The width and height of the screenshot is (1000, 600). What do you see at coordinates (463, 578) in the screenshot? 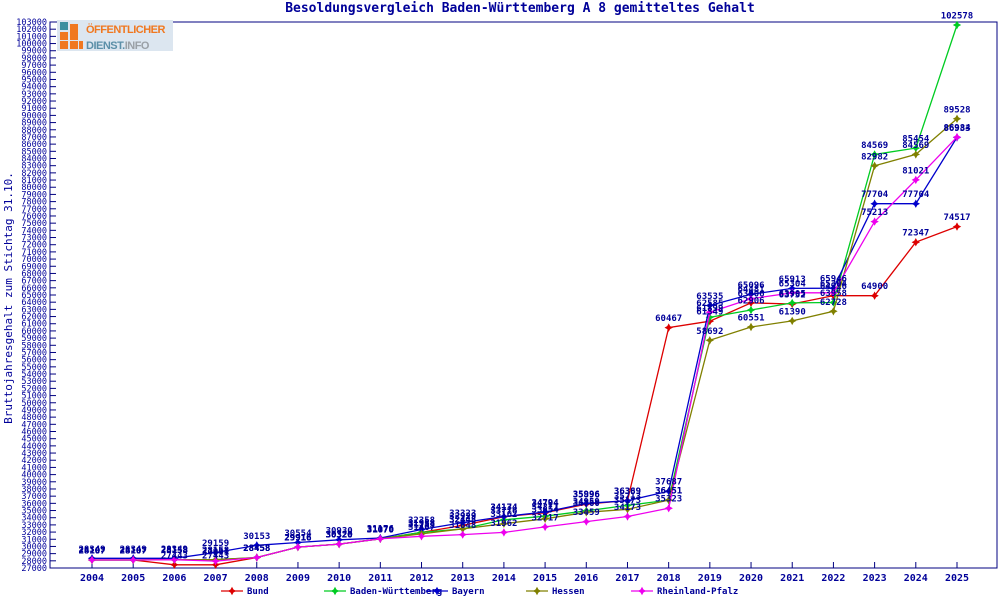
I see `x-tick-label: 2013` at bounding box center [463, 578].